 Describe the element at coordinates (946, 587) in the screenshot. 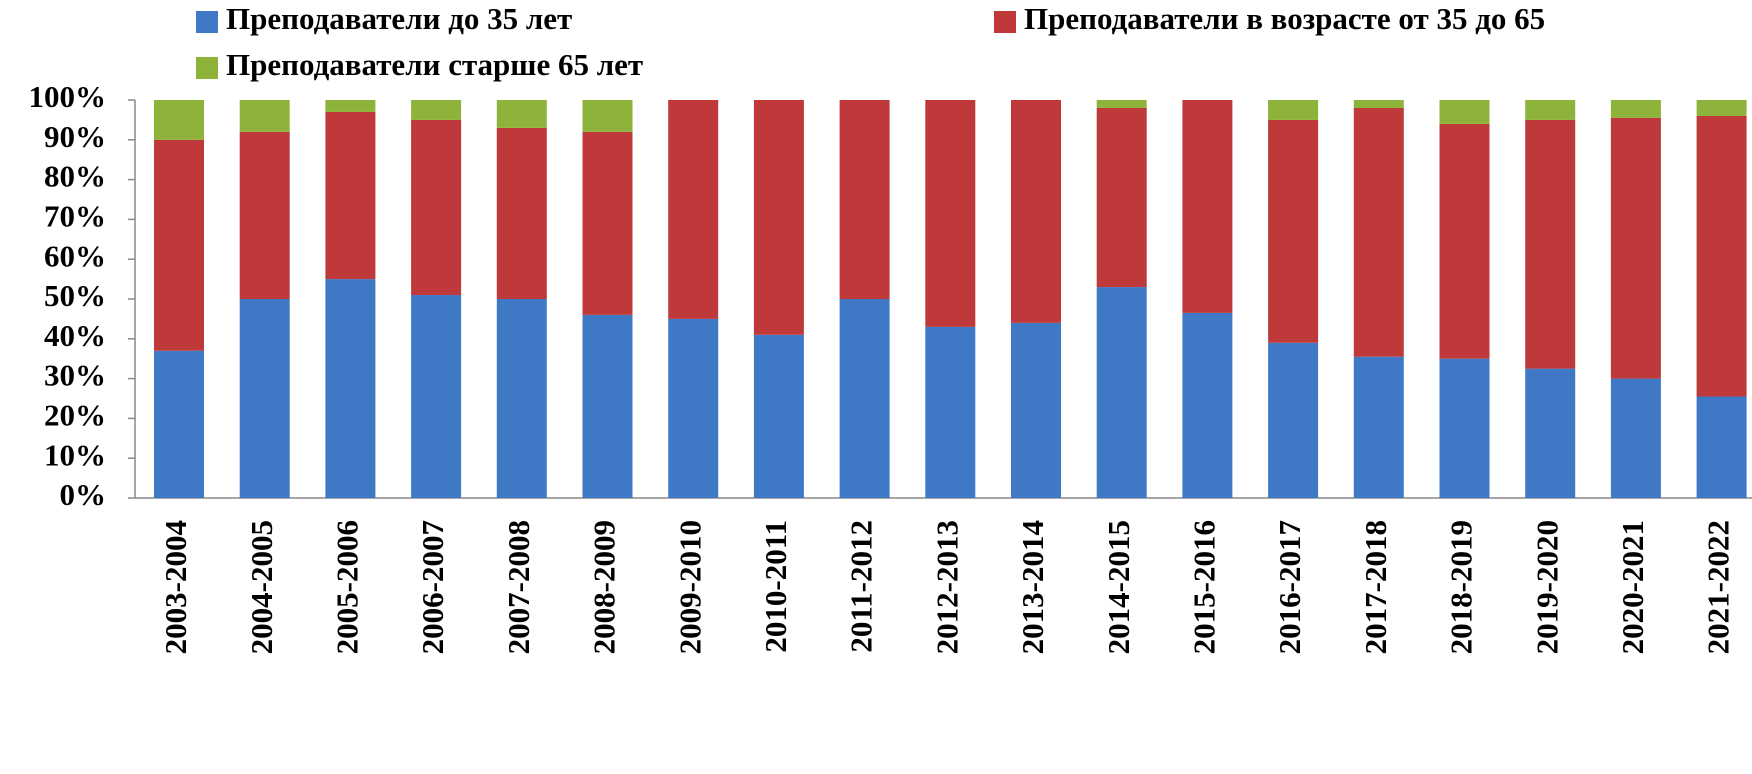

I see `x-tick-label: 2012-2013` at that location.